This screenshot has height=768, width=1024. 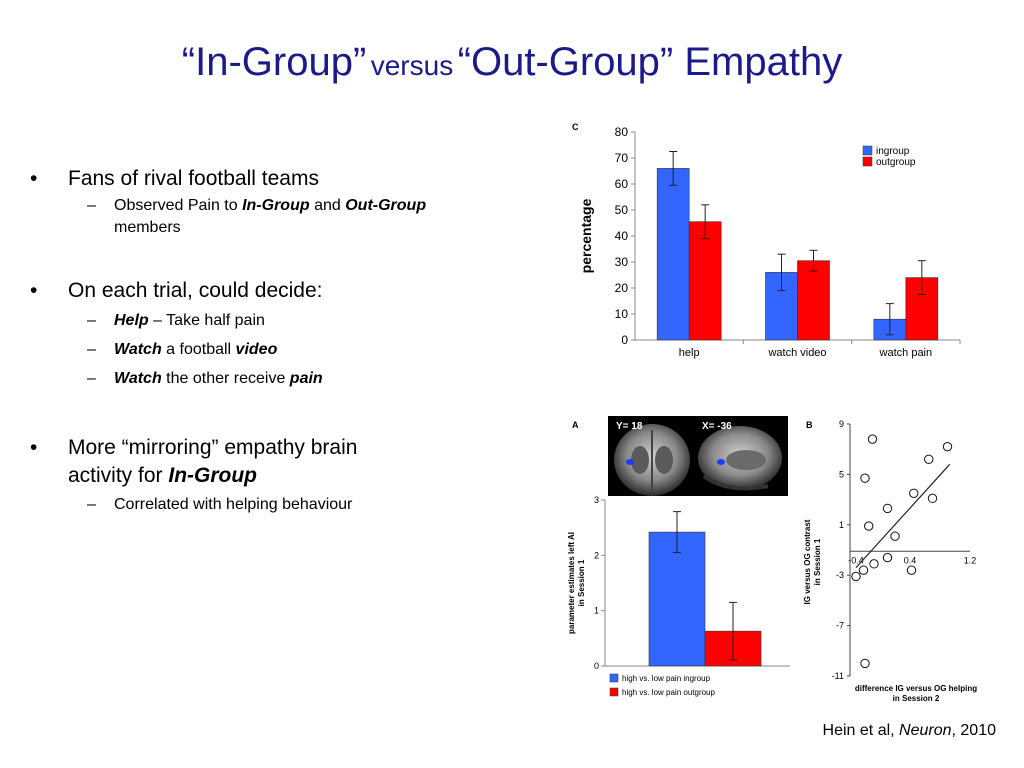 I want to click on y-tick-label: 60, so click(x=622, y=184).